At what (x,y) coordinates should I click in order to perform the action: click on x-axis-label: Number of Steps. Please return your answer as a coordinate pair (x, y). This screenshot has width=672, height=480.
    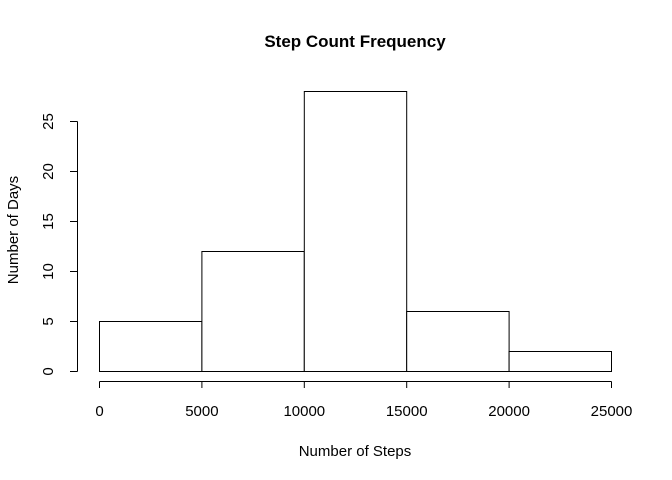
    Looking at the image, I should click on (355, 451).